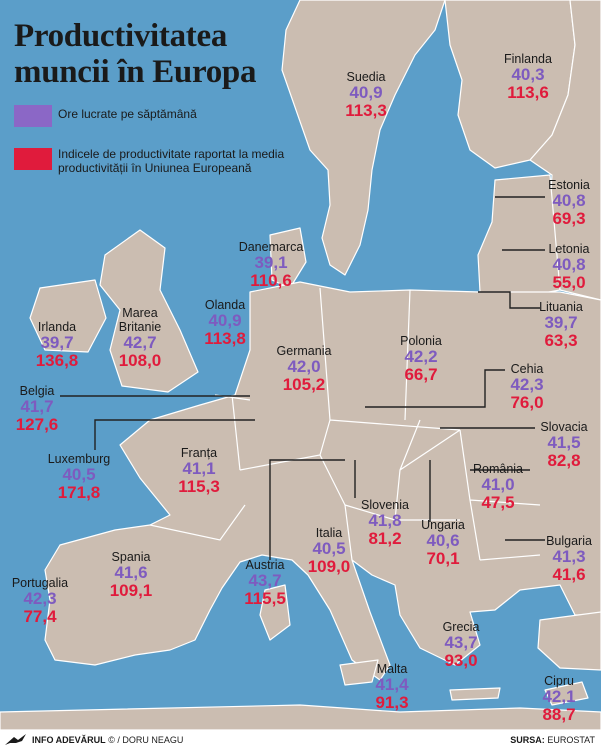 This screenshot has width=601, height=750. Describe the element at coordinates (569, 556) in the screenshot. I see `hours-value: 41,3` at that location.